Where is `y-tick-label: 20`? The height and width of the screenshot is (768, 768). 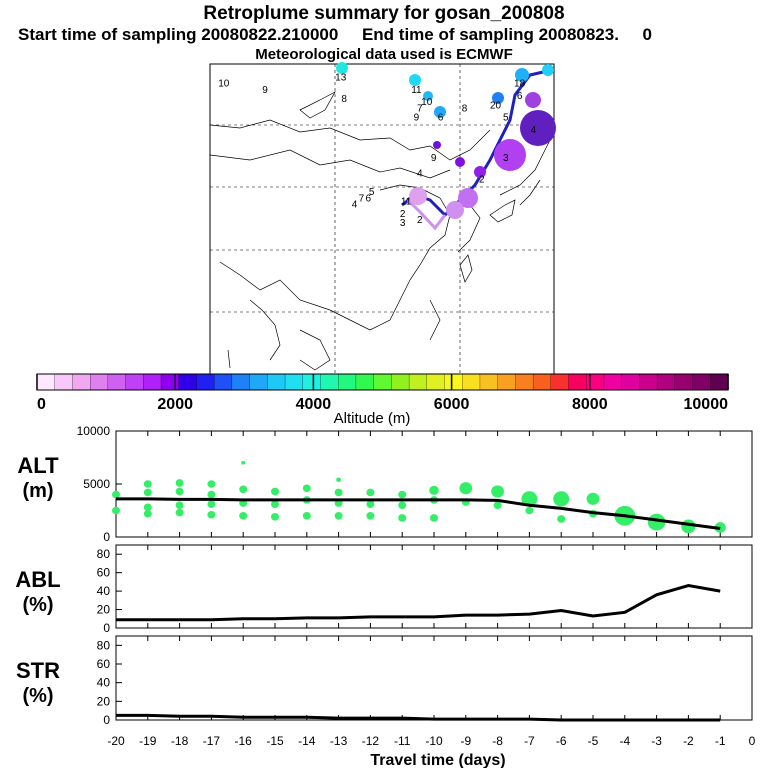 y-tick-label: 20 is located at coordinates (104, 610).